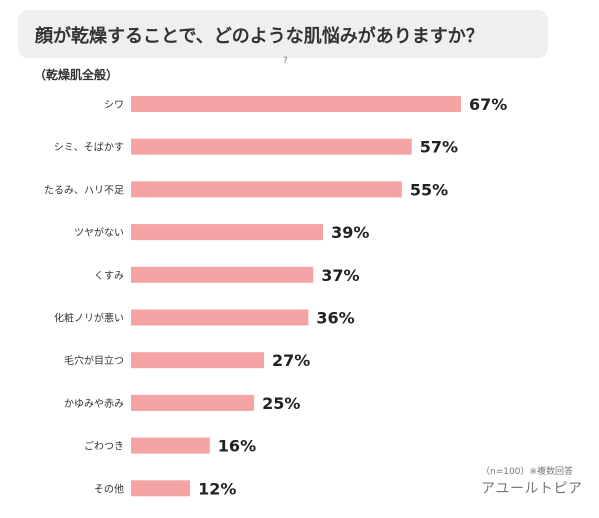 The height and width of the screenshot is (518, 599). What do you see at coordinates (237, 446) in the screenshot?
I see `value-label: 16%` at bounding box center [237, 446].